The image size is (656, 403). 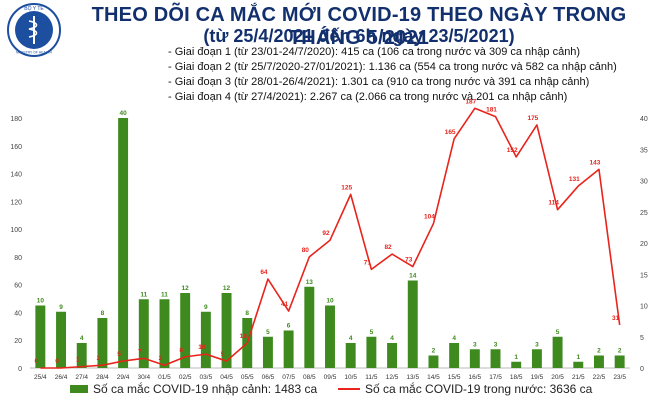 I want to click on line-data-label: 1, so click(x=78, y=360).